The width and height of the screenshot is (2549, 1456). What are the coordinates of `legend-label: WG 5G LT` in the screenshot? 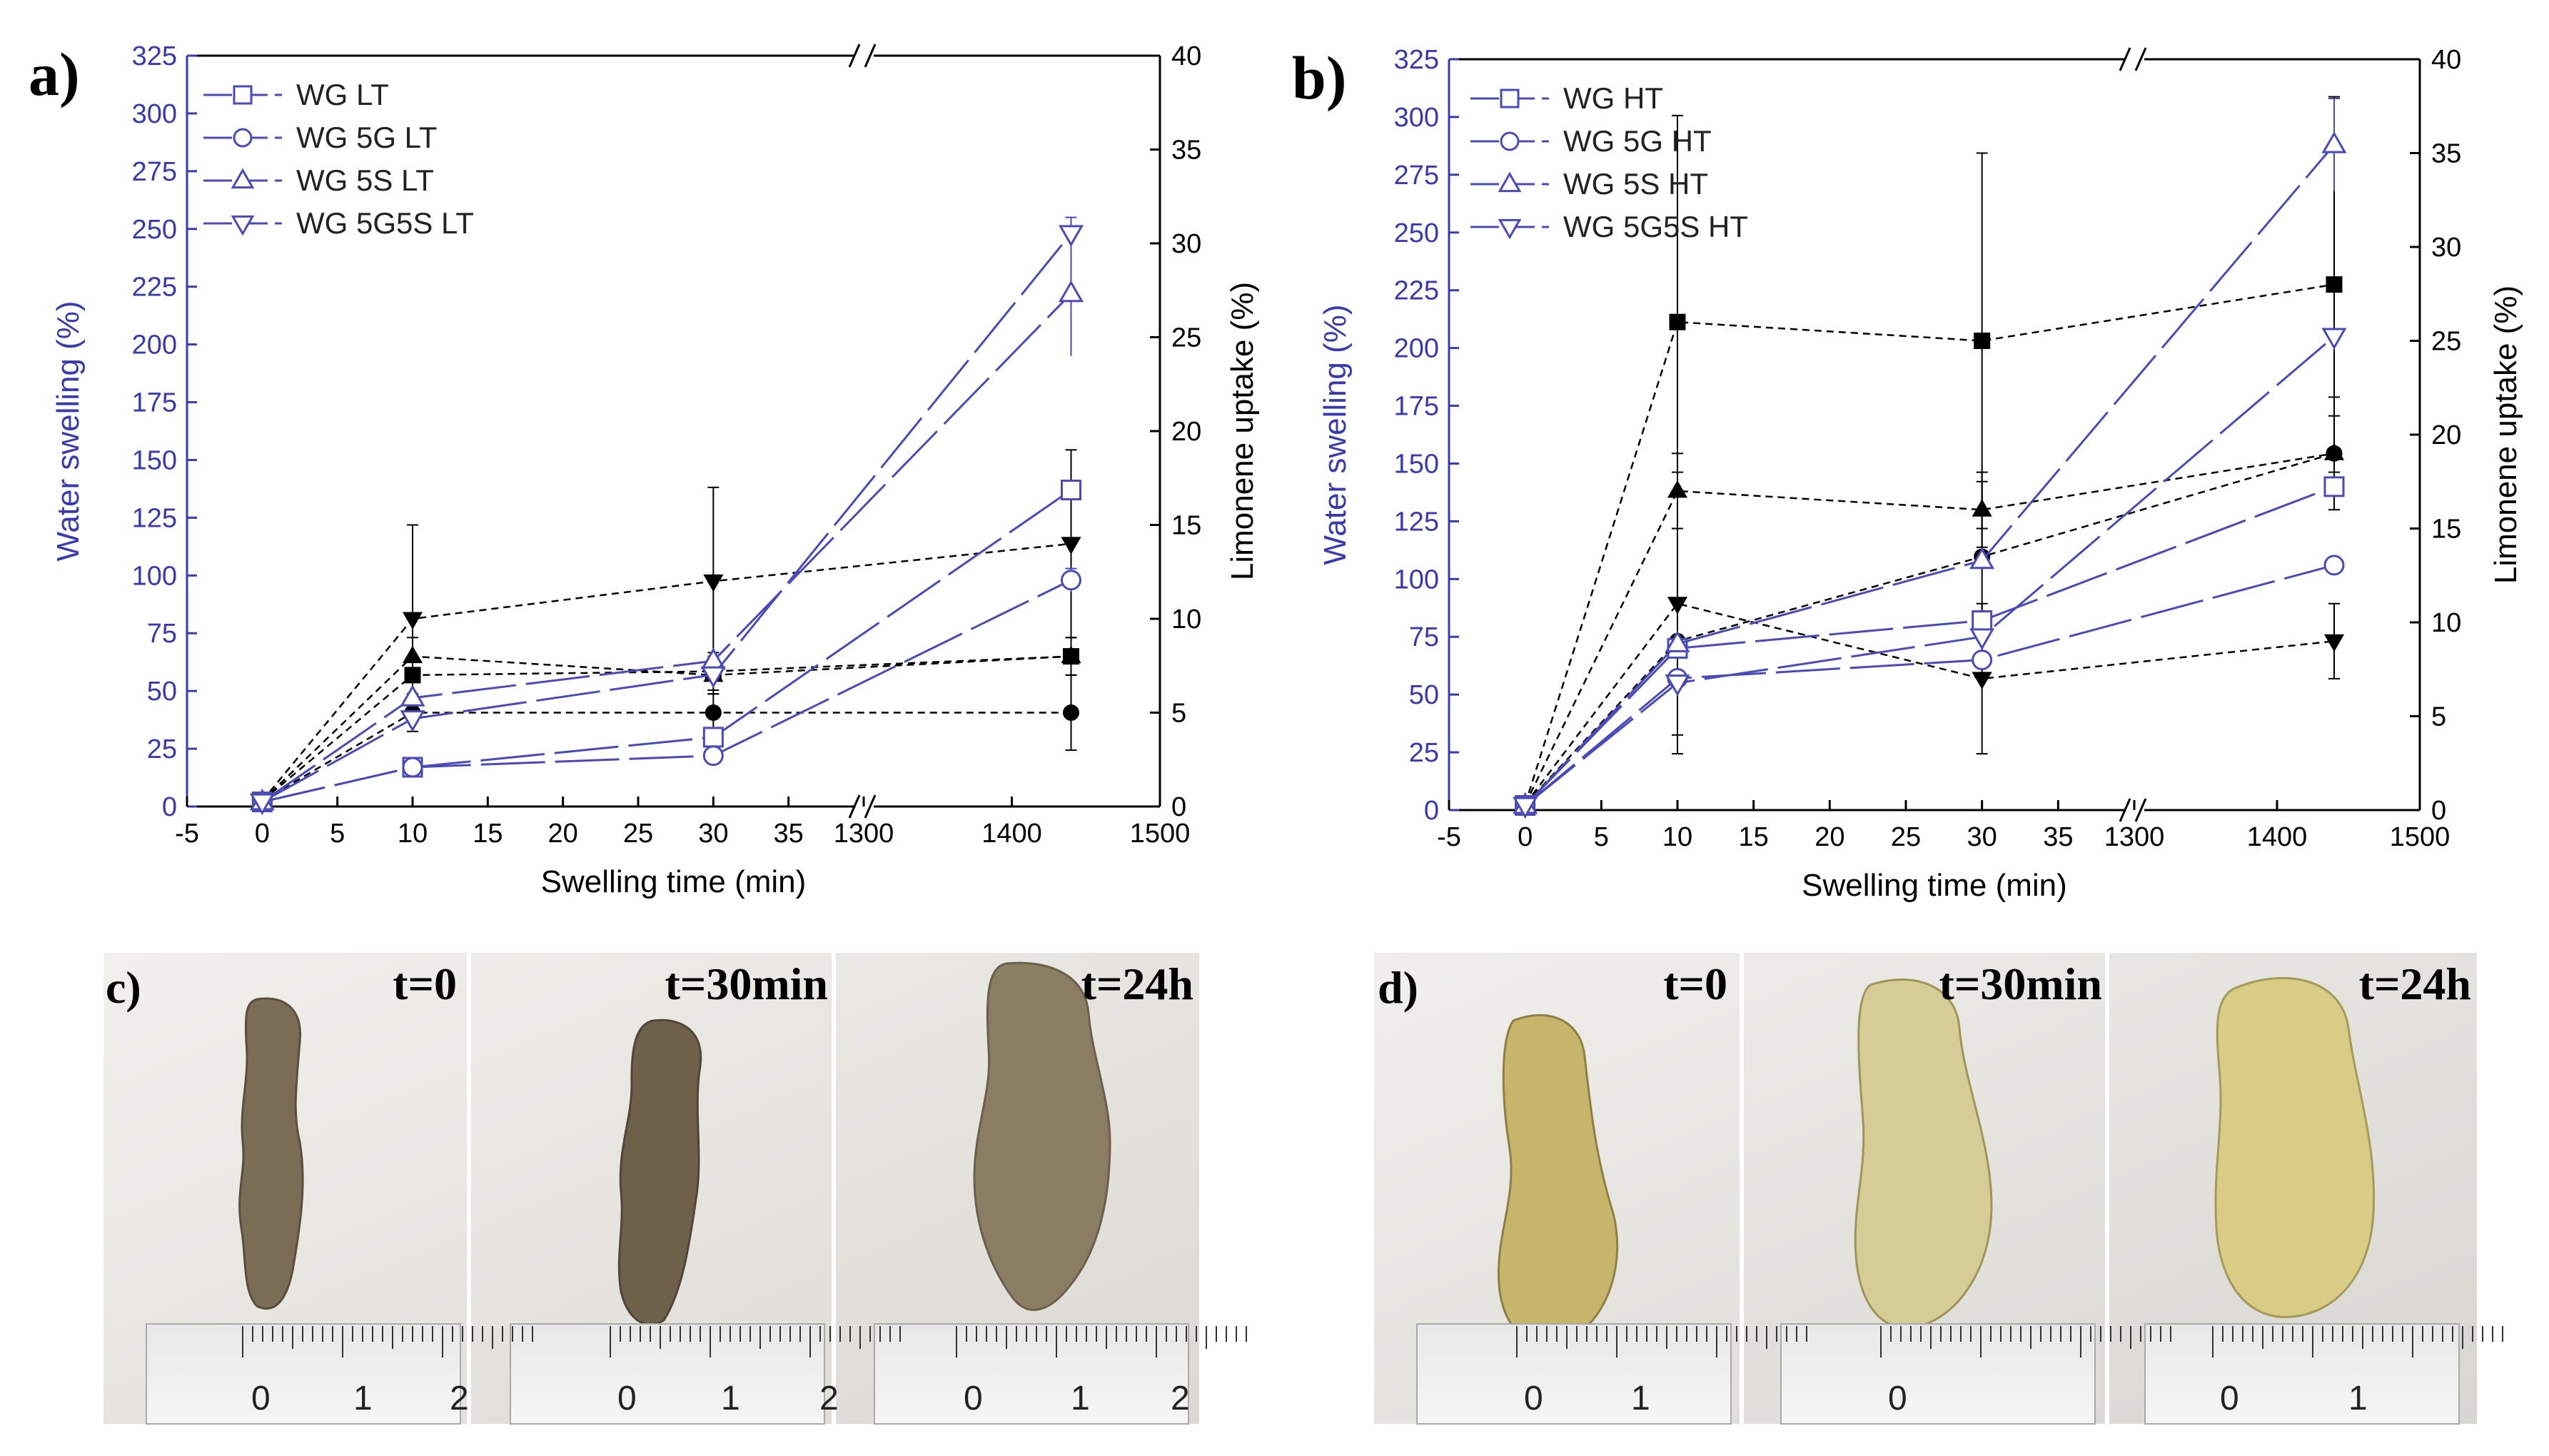 It's located at (367, 137).